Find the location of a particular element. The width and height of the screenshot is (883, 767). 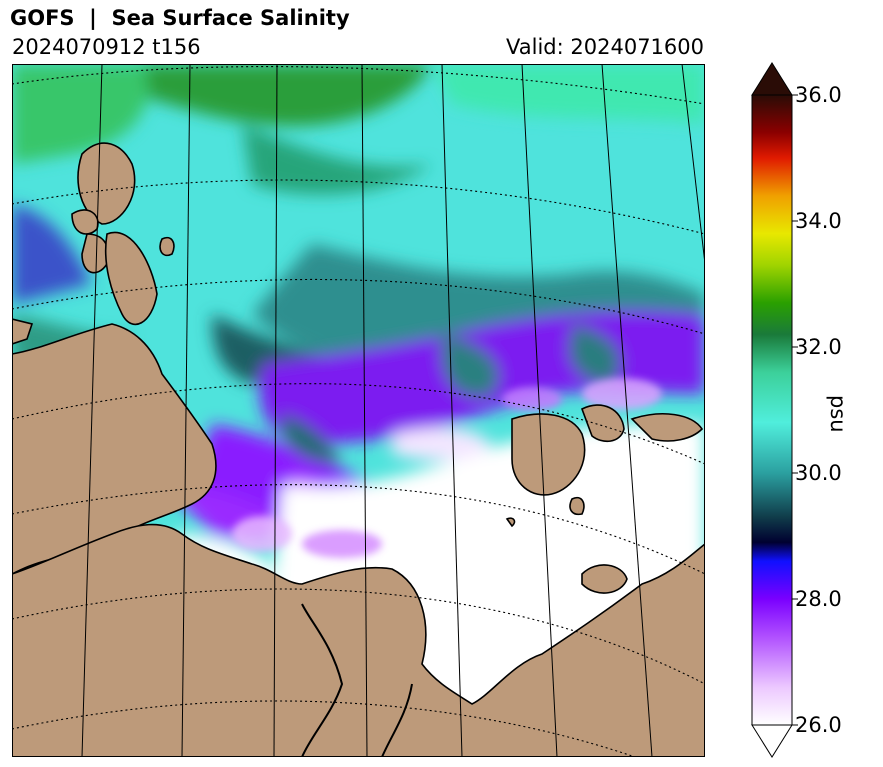

colorbar-tick-32: 32.0 is located at coordinates (818, 347).